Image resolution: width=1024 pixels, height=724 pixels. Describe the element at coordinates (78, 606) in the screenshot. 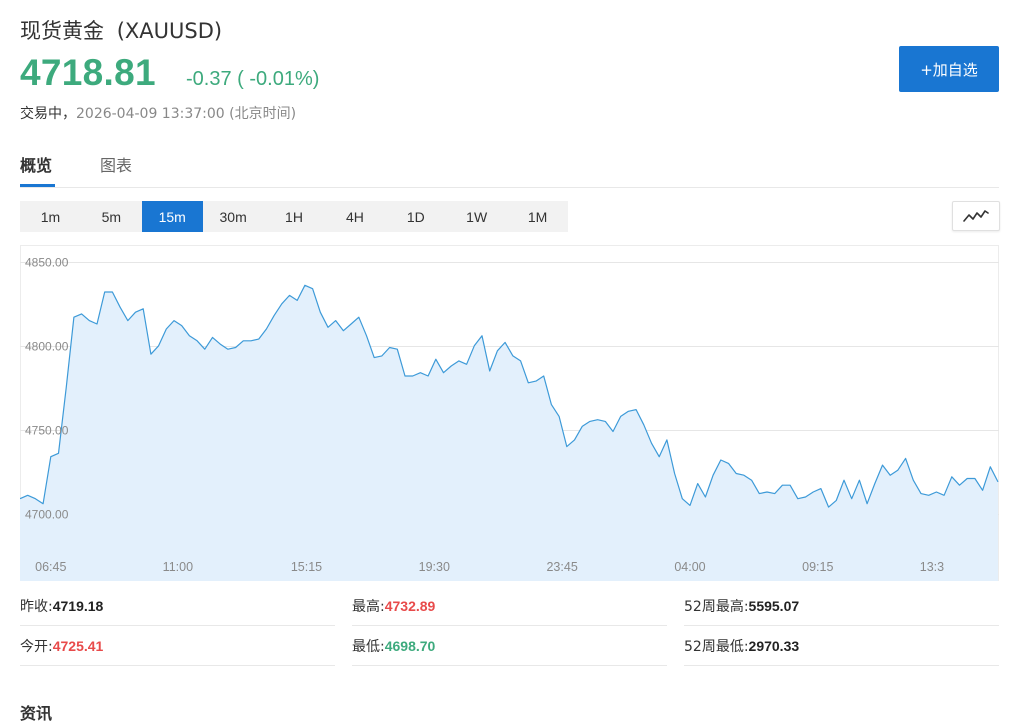

I see `stat-value: 4719.18` at that location.